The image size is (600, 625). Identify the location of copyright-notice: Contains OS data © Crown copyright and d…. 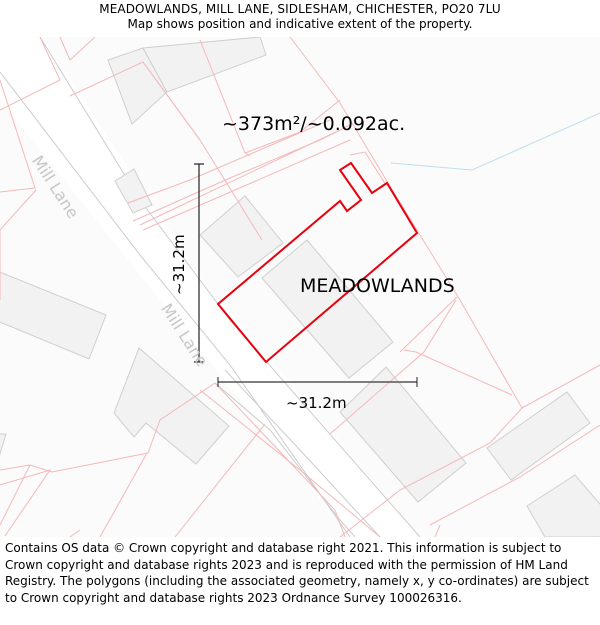
(297, 573).